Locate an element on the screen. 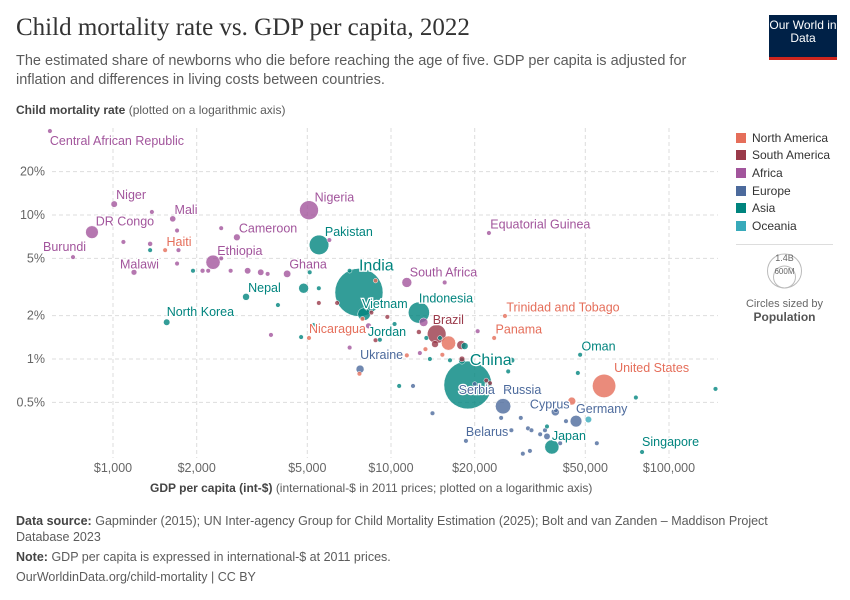 The width and height of the screenshot is (850, 600). data-point-pakistan is located at coordinates (319, 244).